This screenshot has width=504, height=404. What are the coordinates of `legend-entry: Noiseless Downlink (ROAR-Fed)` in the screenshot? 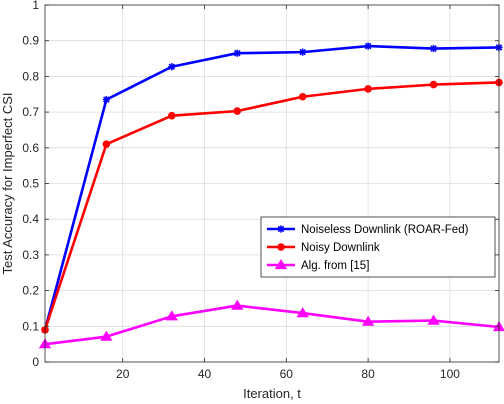 It's located at (368, 230).